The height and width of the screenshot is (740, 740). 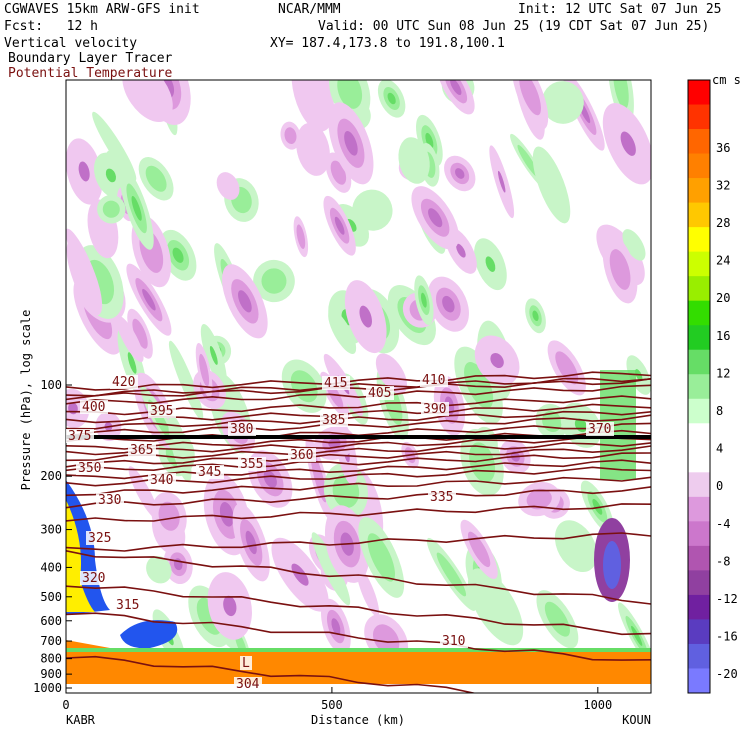 What do you see at coordinates (723, 223) in the screenshot?
I see `colorbar-label: 28` at bounding box center [723, 223].